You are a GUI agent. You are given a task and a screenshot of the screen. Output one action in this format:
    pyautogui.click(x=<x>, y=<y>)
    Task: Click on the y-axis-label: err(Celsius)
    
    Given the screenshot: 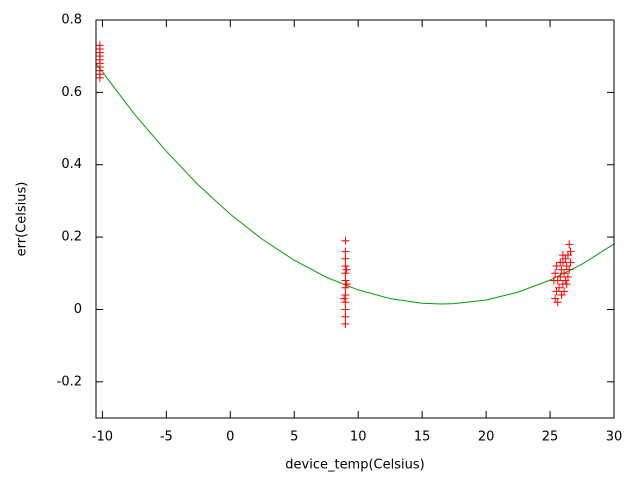 What is the action you would take?
    pyautogui.click(x=22, y=219)
    